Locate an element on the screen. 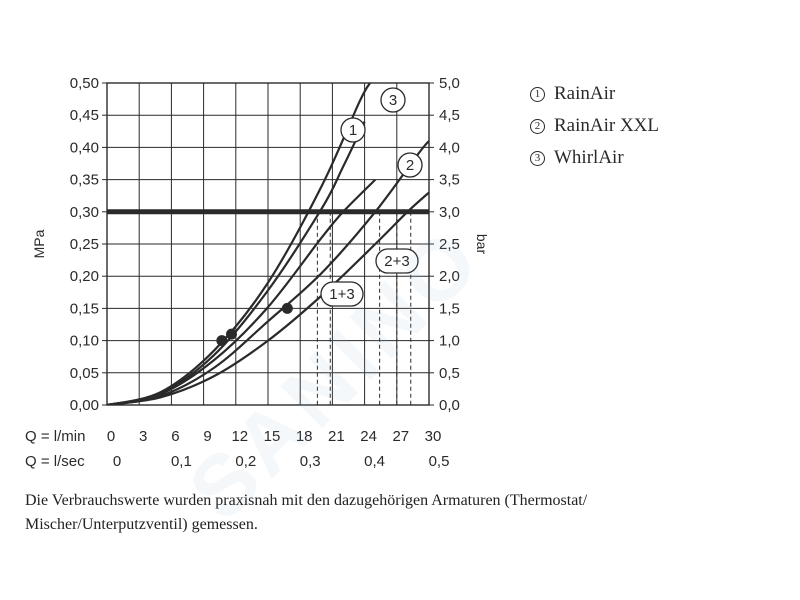  x-tick-label-lmin: 3 is located at coordinates (143, 436).